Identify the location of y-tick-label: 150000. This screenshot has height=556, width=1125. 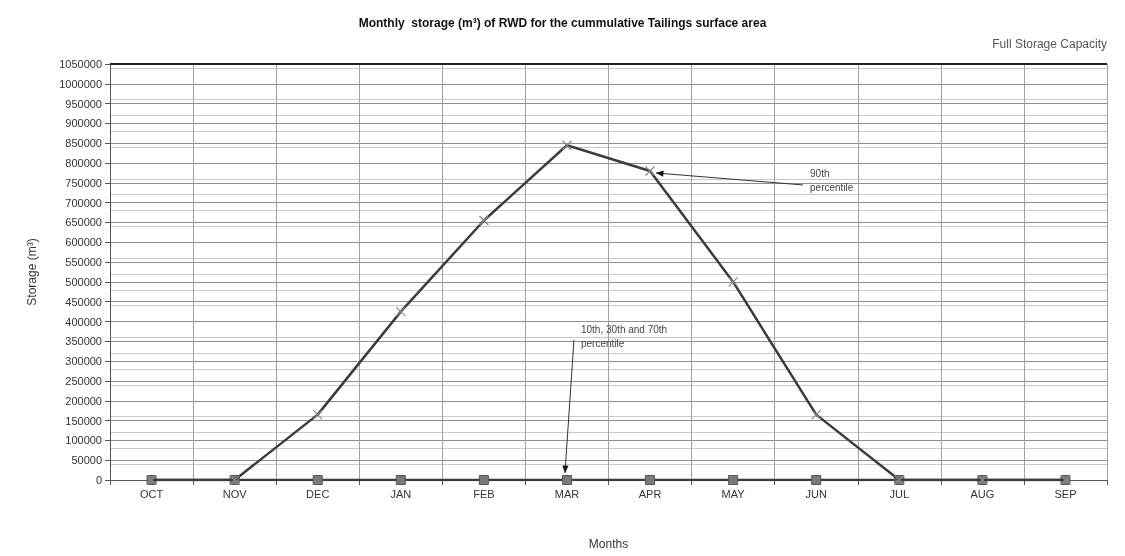
(83, 420).